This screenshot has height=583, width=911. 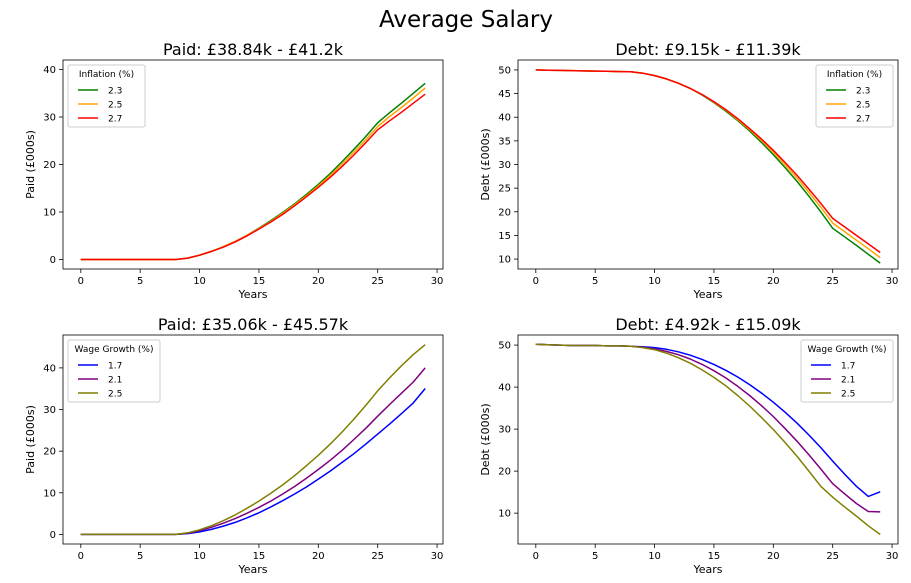 I want to click on chart-title: Debt: £9.15k - £11.39k, so click(x=708, y=49).